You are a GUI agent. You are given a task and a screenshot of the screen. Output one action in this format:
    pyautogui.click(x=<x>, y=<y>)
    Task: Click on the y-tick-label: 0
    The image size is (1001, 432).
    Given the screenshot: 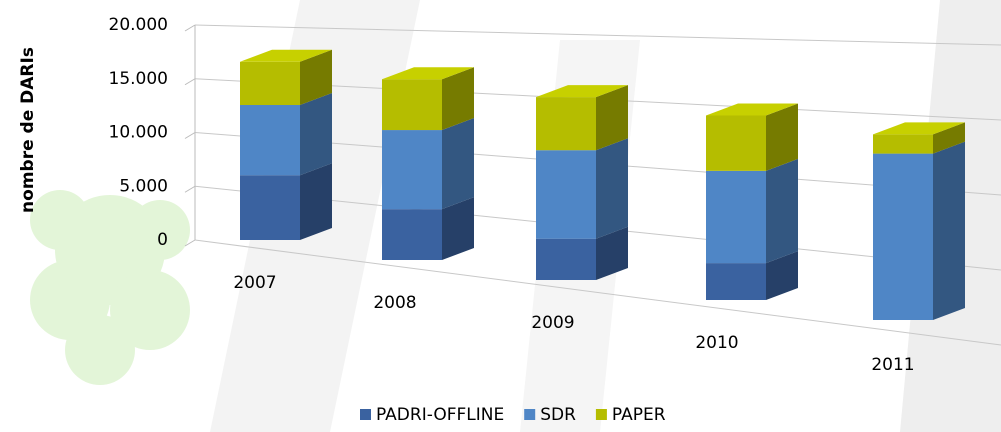 What is the action you would take?
    pyautogui.click(x=162, y=240)
    